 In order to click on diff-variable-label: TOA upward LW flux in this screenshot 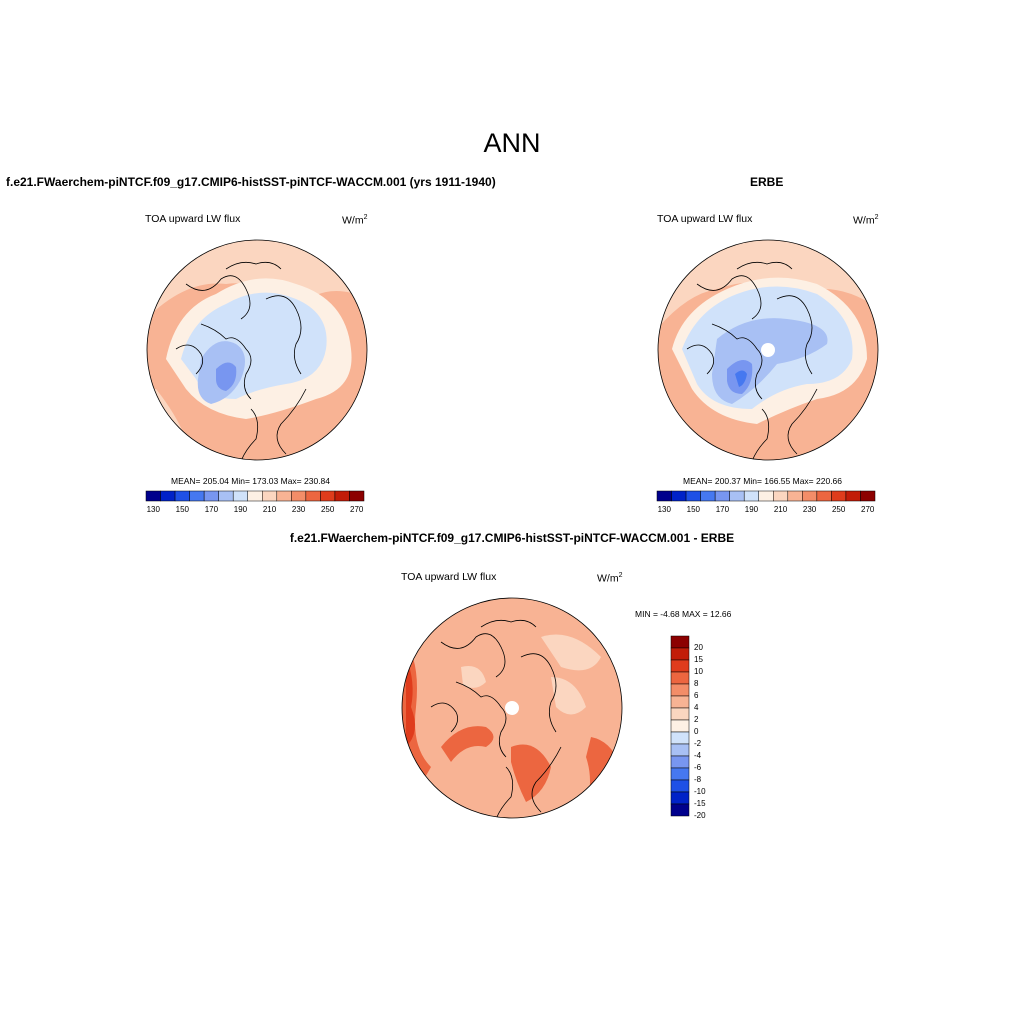, I will do `click(449, 577)`.